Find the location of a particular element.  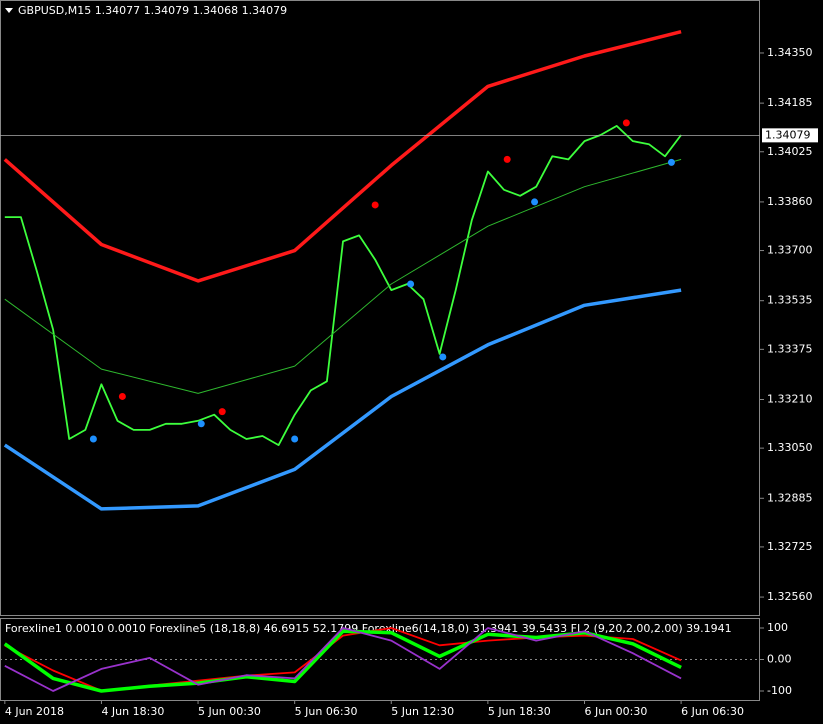

y-tick-label: 1.32560 is located at coordinates (790, 596).